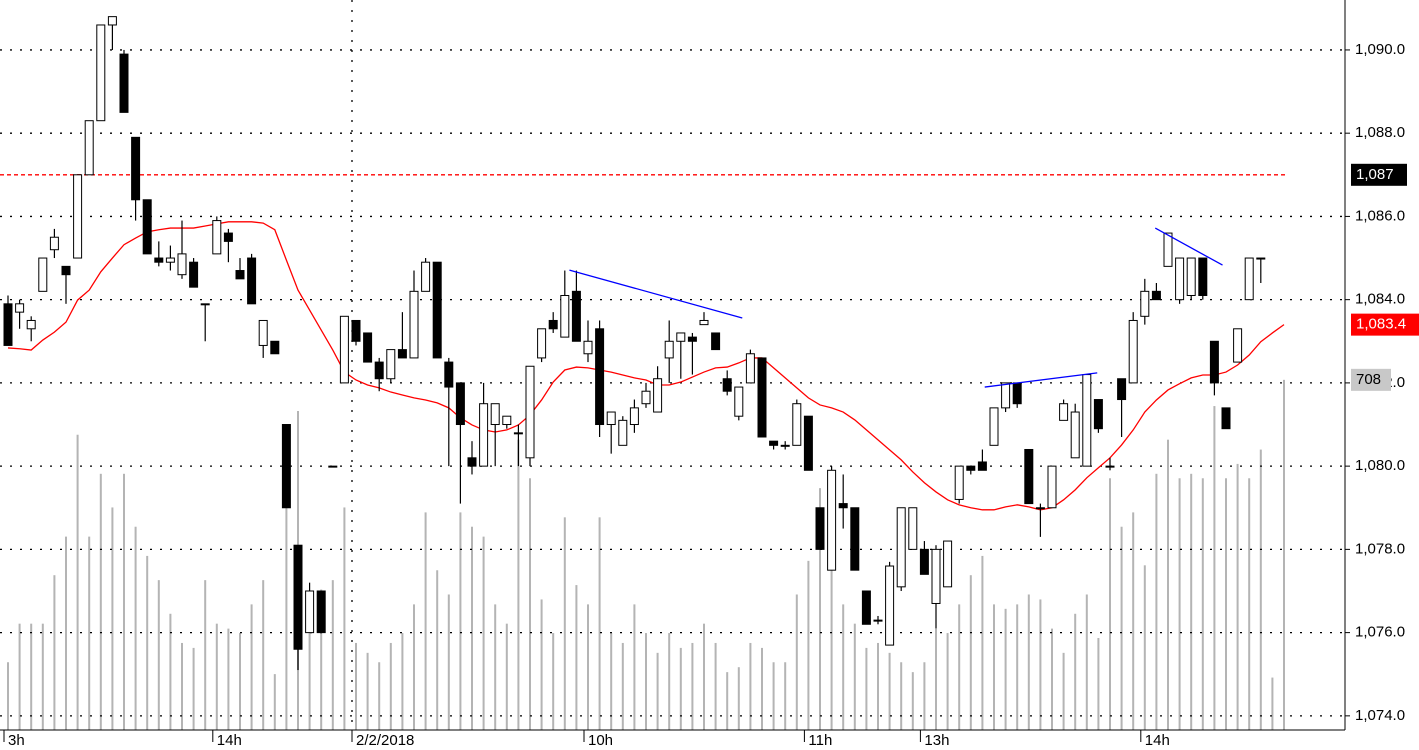  What do you see at coordinates (1375, 174) in the screenshot?
I see `level-label: 1,087` at bounding box center [1375, 174].